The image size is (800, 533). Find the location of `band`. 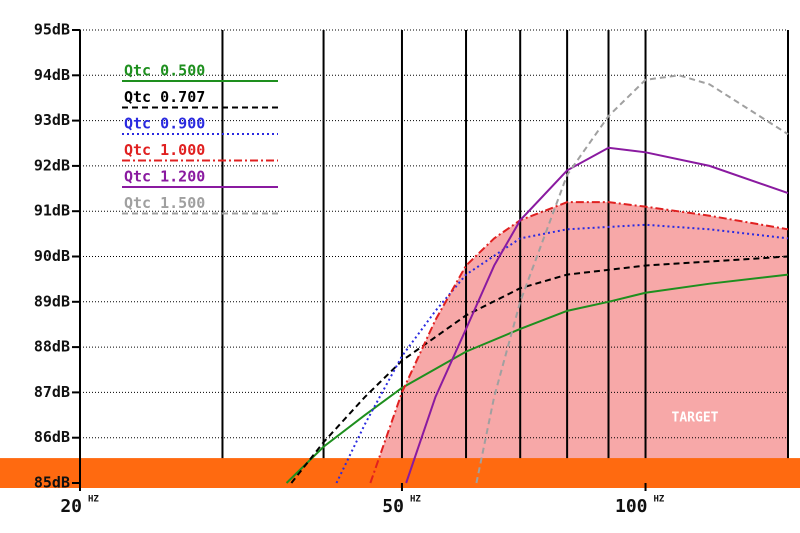

band is located at coordinates (400, 473).